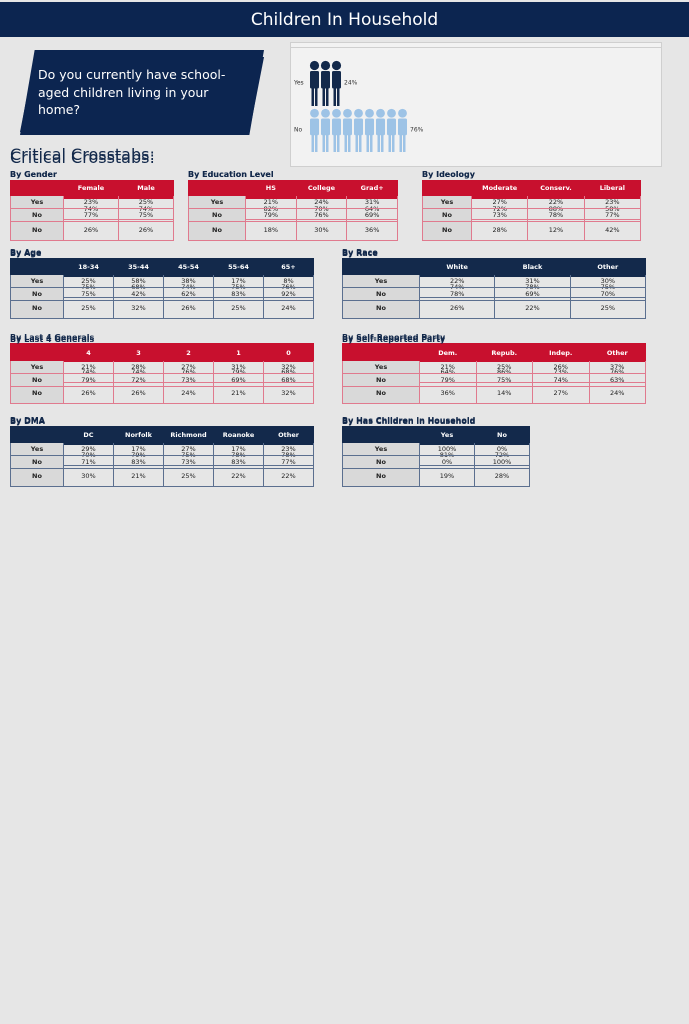  I want to click on table-row: Yes 27% 22% 23%, so click(532, 202).